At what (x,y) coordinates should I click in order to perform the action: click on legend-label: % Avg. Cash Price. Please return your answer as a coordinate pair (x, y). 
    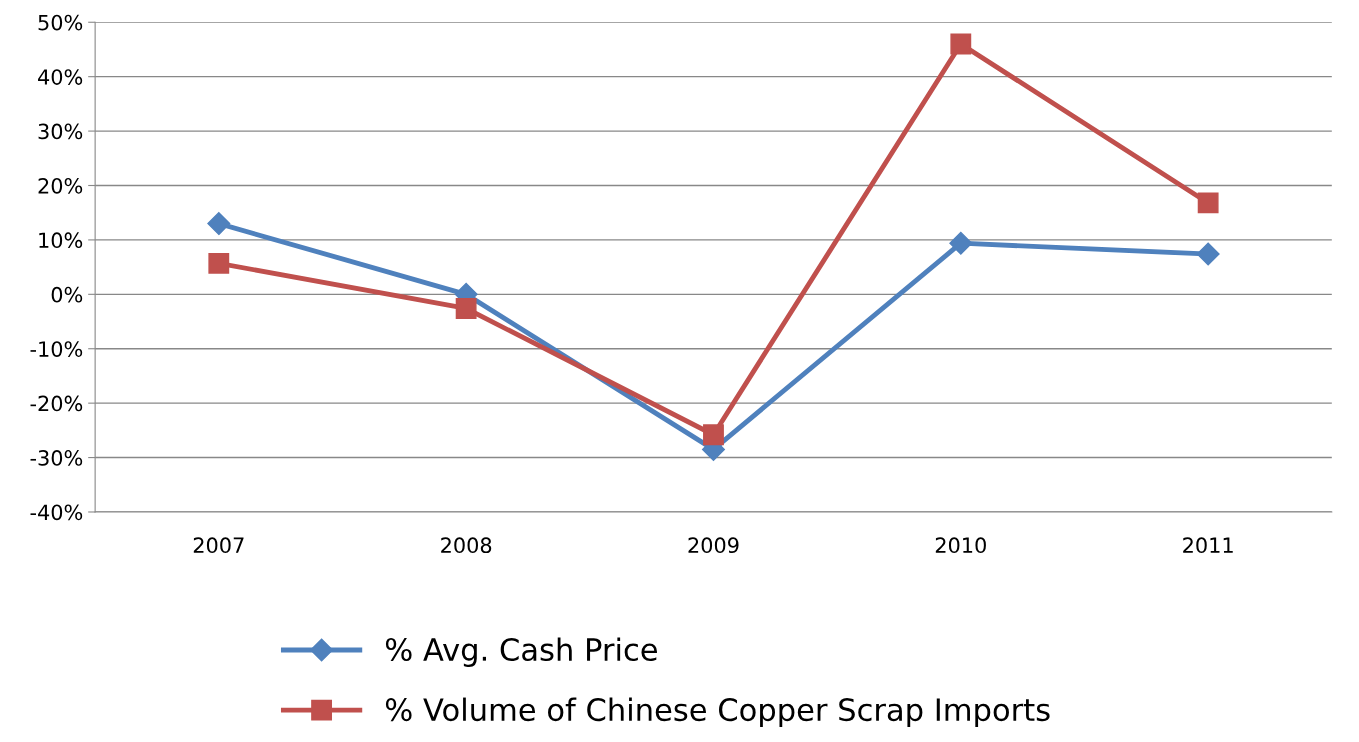
    Looking at the image, I should click on (521, 652).